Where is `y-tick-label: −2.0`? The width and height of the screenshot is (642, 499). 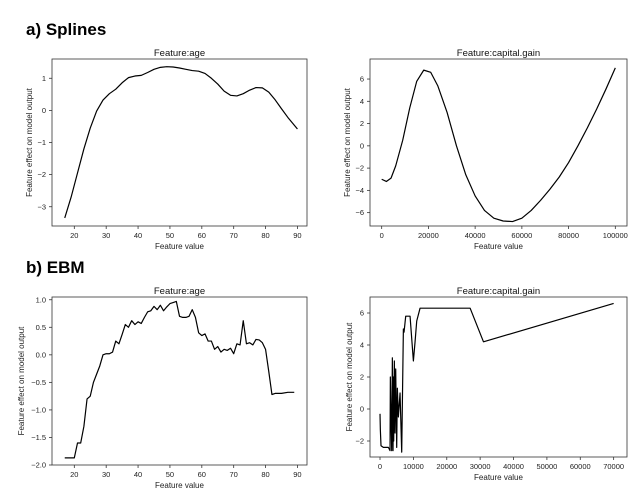
y-tick-label: −2.0 is located at coordinates (38, 465).